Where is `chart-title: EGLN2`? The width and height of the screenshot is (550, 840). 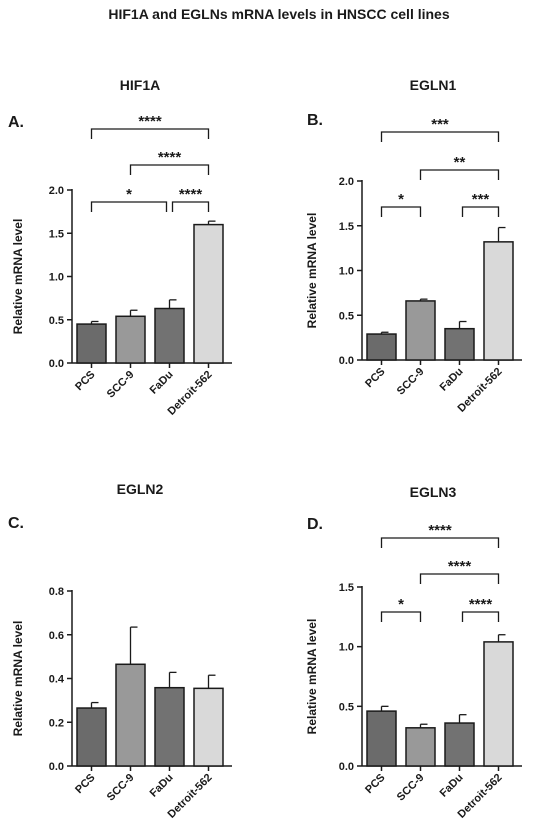 chart-title: EGLN2 is located at coordinates (140, 489).